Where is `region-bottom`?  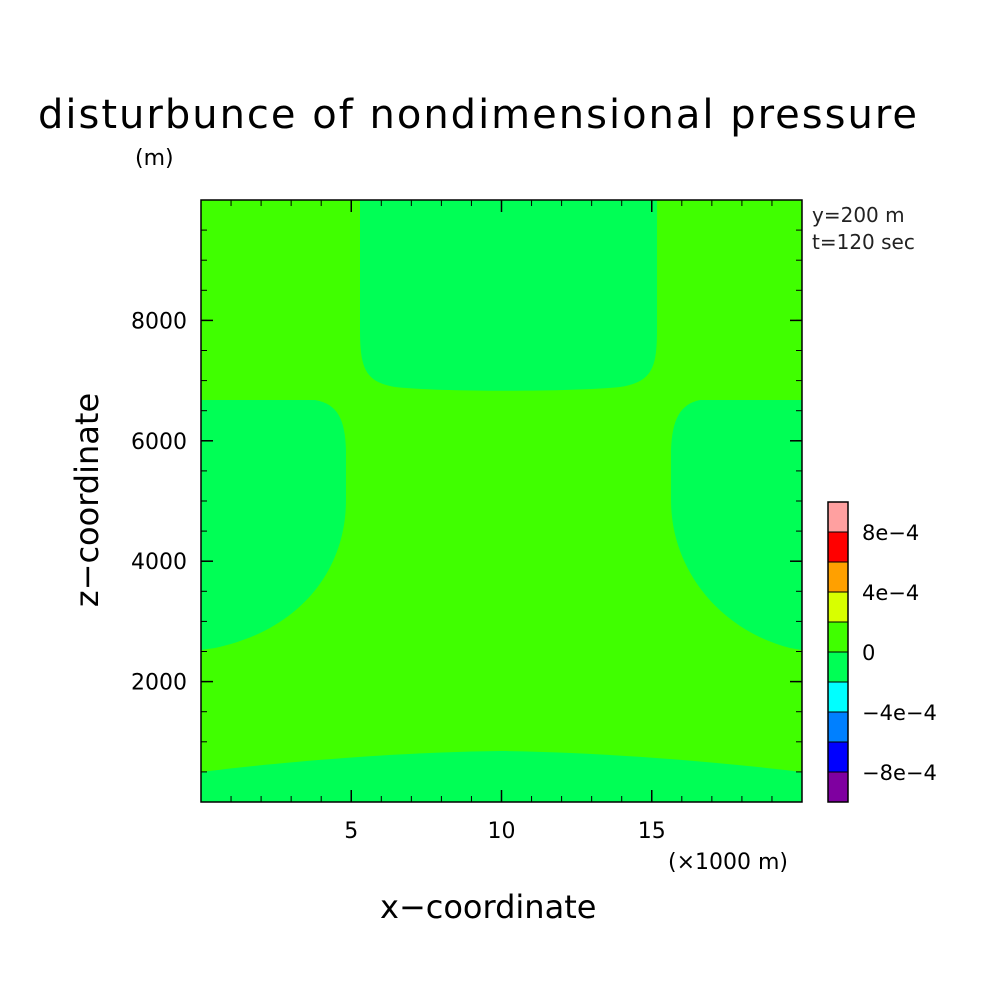
region-bottom is located at coordinates (501, 776).